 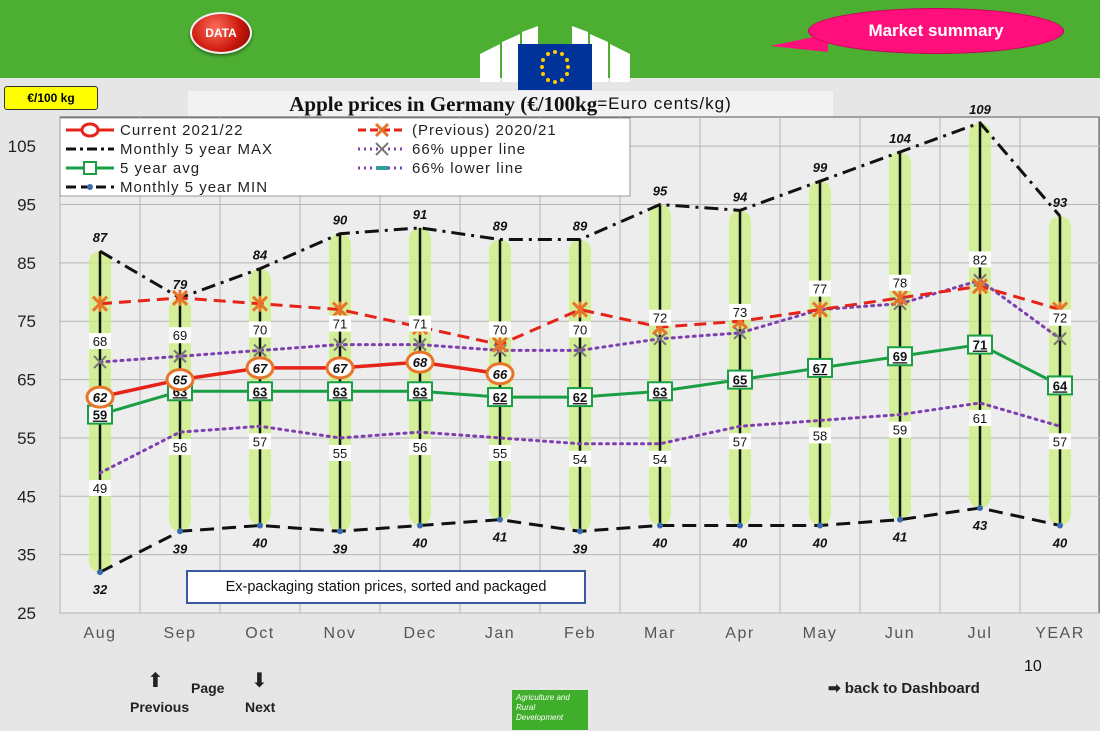 What do you see at coordinates (100, 415) in the screenshot?
I see `avg-label: 59` at bounding box center [100, 415].